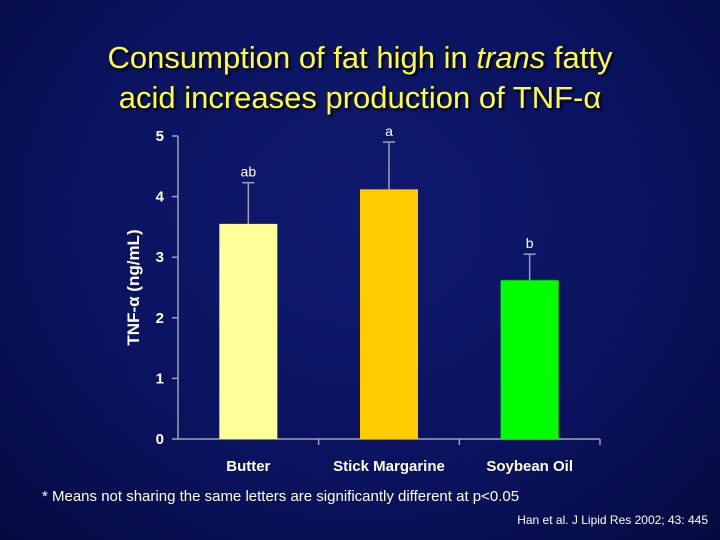 The height and width of the screenshot is (540, 720). Describe the element at coordinates (511, 57) in the screenshot. I see `title-line-1-italic: trans` at that location.